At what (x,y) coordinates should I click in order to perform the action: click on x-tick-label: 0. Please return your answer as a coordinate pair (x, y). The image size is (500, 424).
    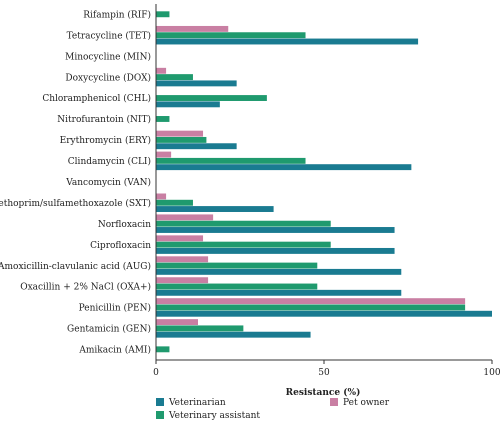
    Looking at the image, I should click on (156, 373).